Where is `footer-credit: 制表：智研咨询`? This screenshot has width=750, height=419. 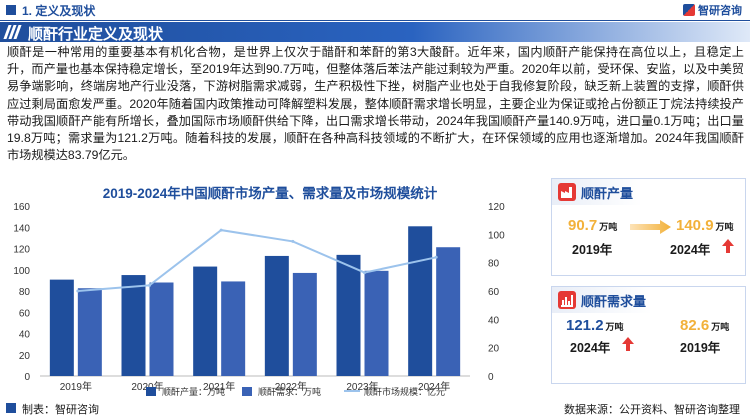
footer-credit: 制表：智研咨询 is located at coordinates (60, 410).